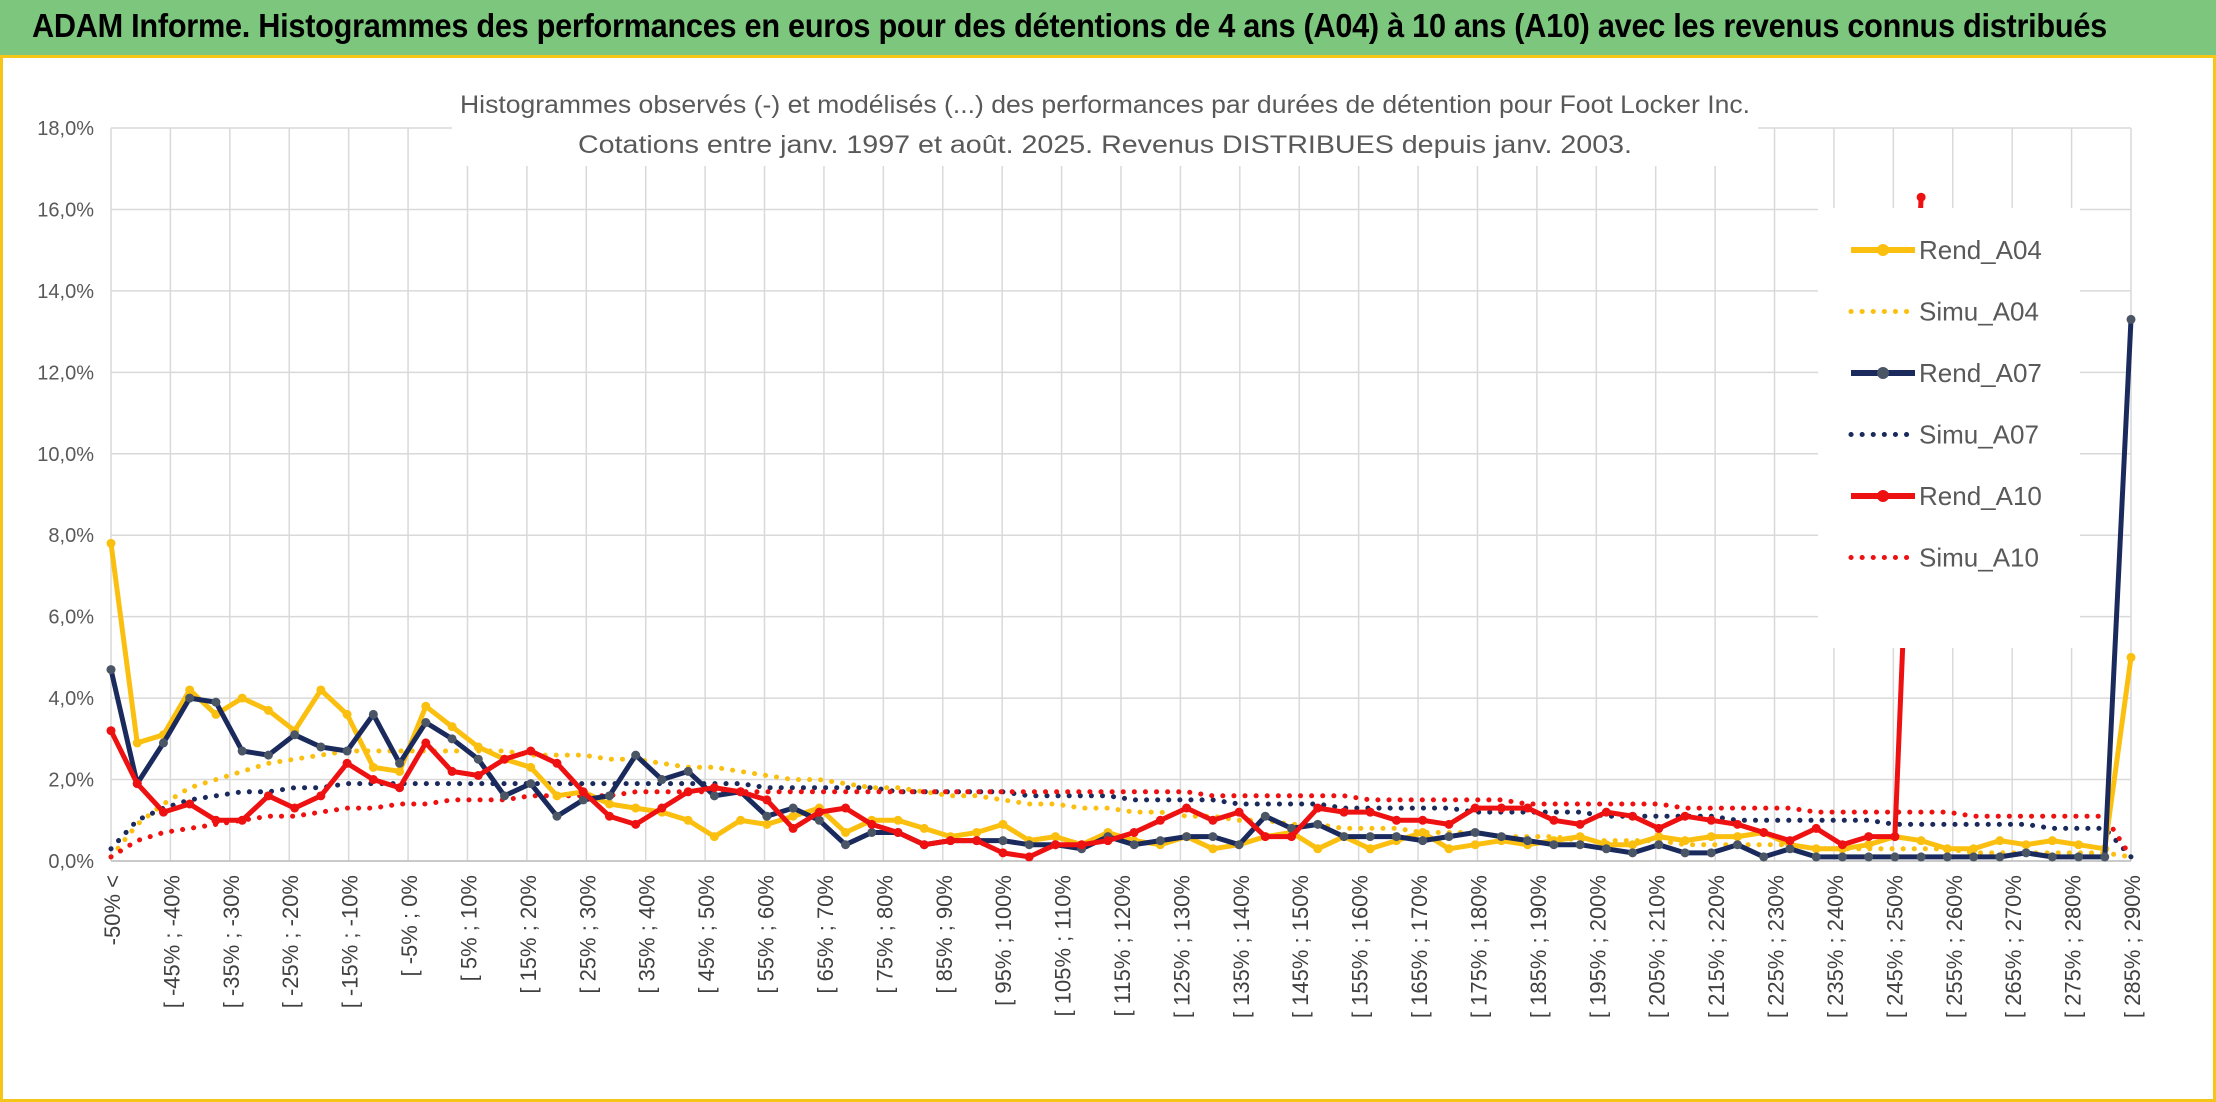  I want to click on x-tick-label: [ -5% ; 0%, so click(409, 925).